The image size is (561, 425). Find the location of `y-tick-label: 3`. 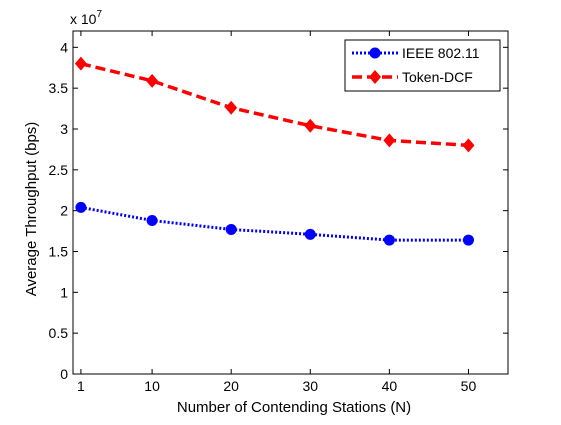

y-tick-label: 3 is located at coordinates (64, 129).